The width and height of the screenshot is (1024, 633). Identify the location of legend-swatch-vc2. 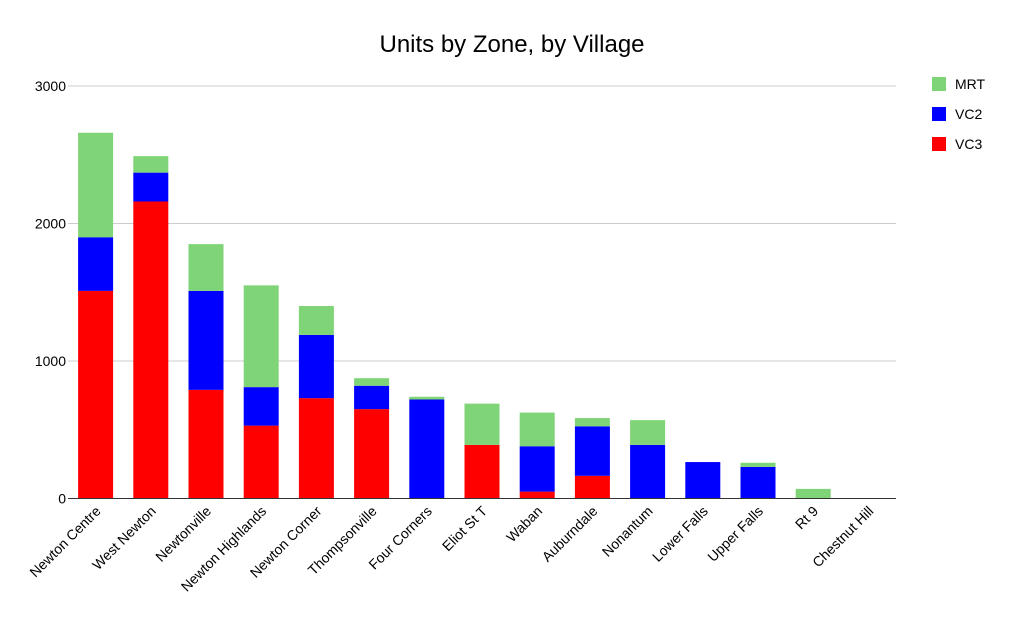
(939, 114).